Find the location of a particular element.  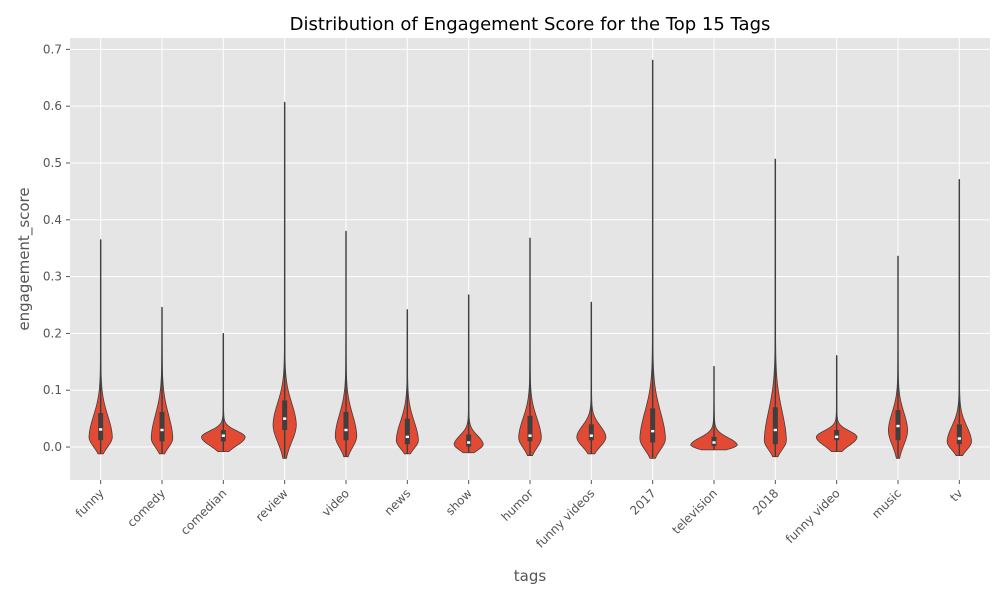

y-tick-label: 0.0 is located at coordinates (52, 447).